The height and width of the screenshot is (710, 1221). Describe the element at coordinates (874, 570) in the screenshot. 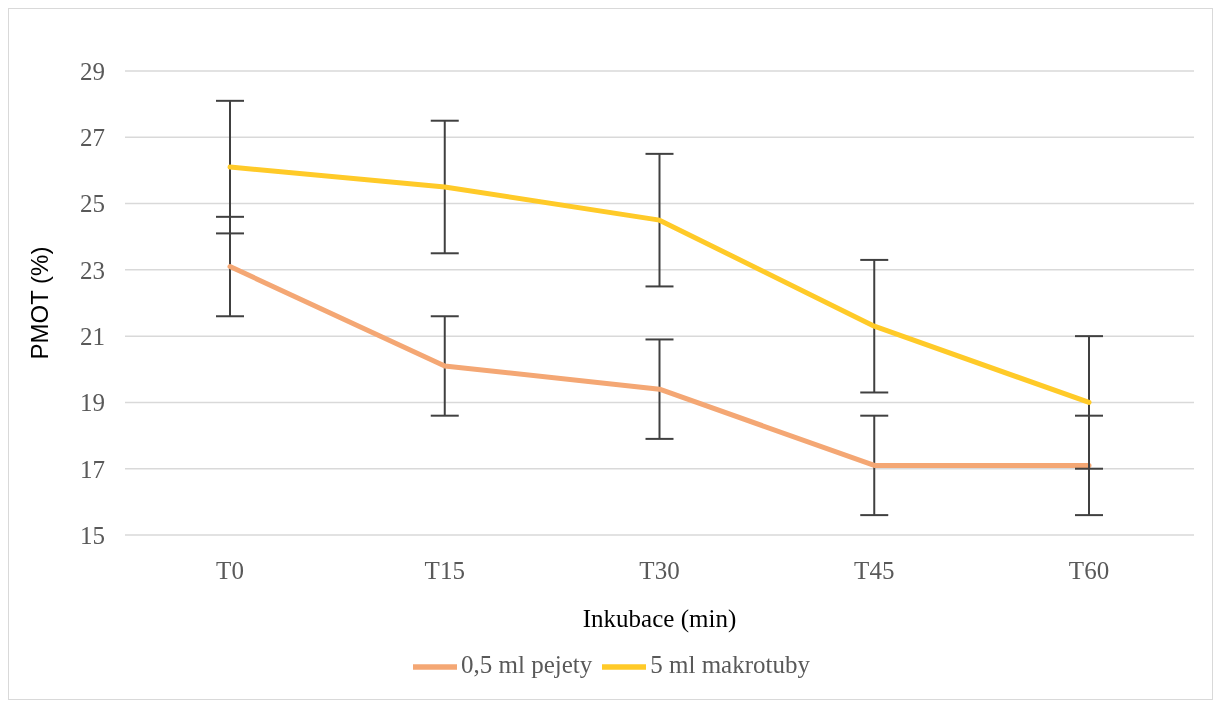

I see `x-tick-label: T45` at that location.